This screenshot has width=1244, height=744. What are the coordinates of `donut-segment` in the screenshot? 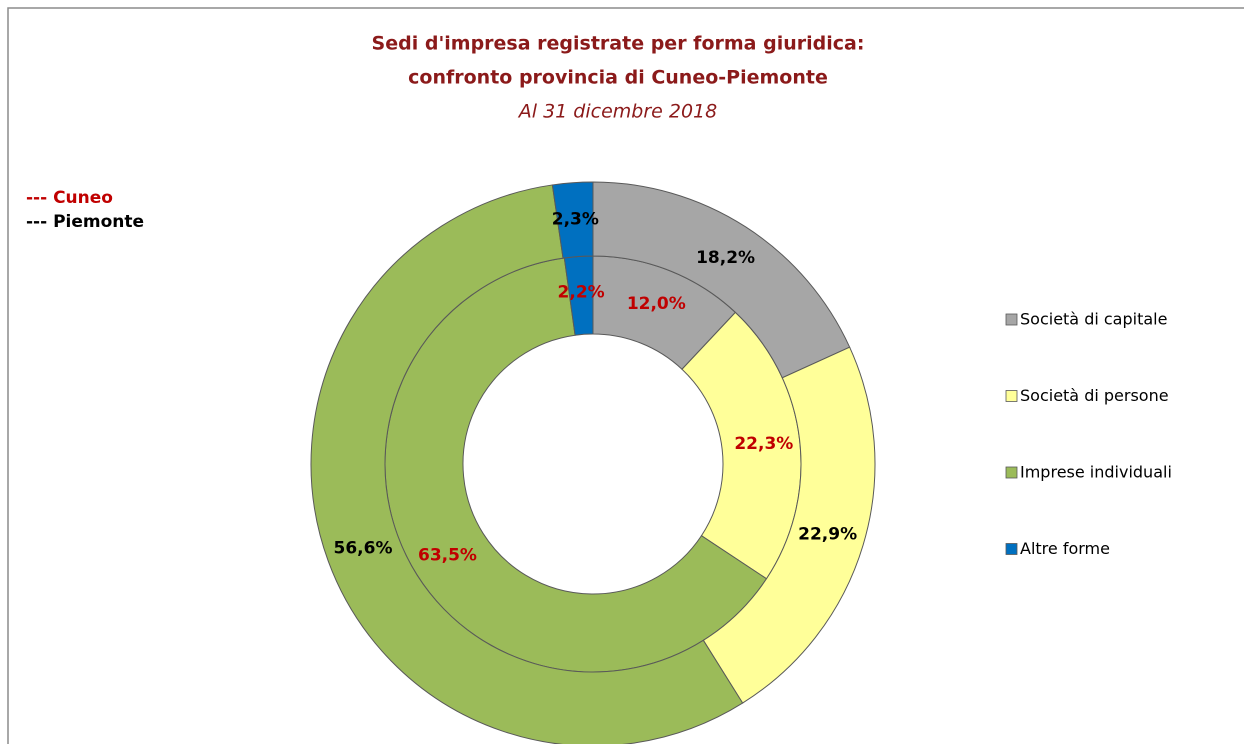 It's located at (572, 220).